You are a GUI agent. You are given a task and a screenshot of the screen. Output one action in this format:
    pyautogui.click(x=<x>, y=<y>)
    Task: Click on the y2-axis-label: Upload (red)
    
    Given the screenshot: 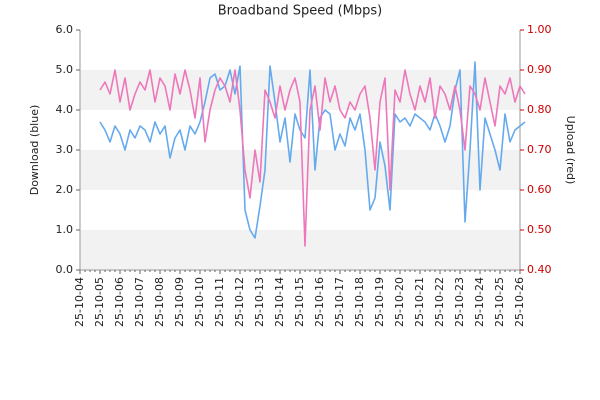 What is the action you would take?
    pyautogui.click(x=570, y=150)
    